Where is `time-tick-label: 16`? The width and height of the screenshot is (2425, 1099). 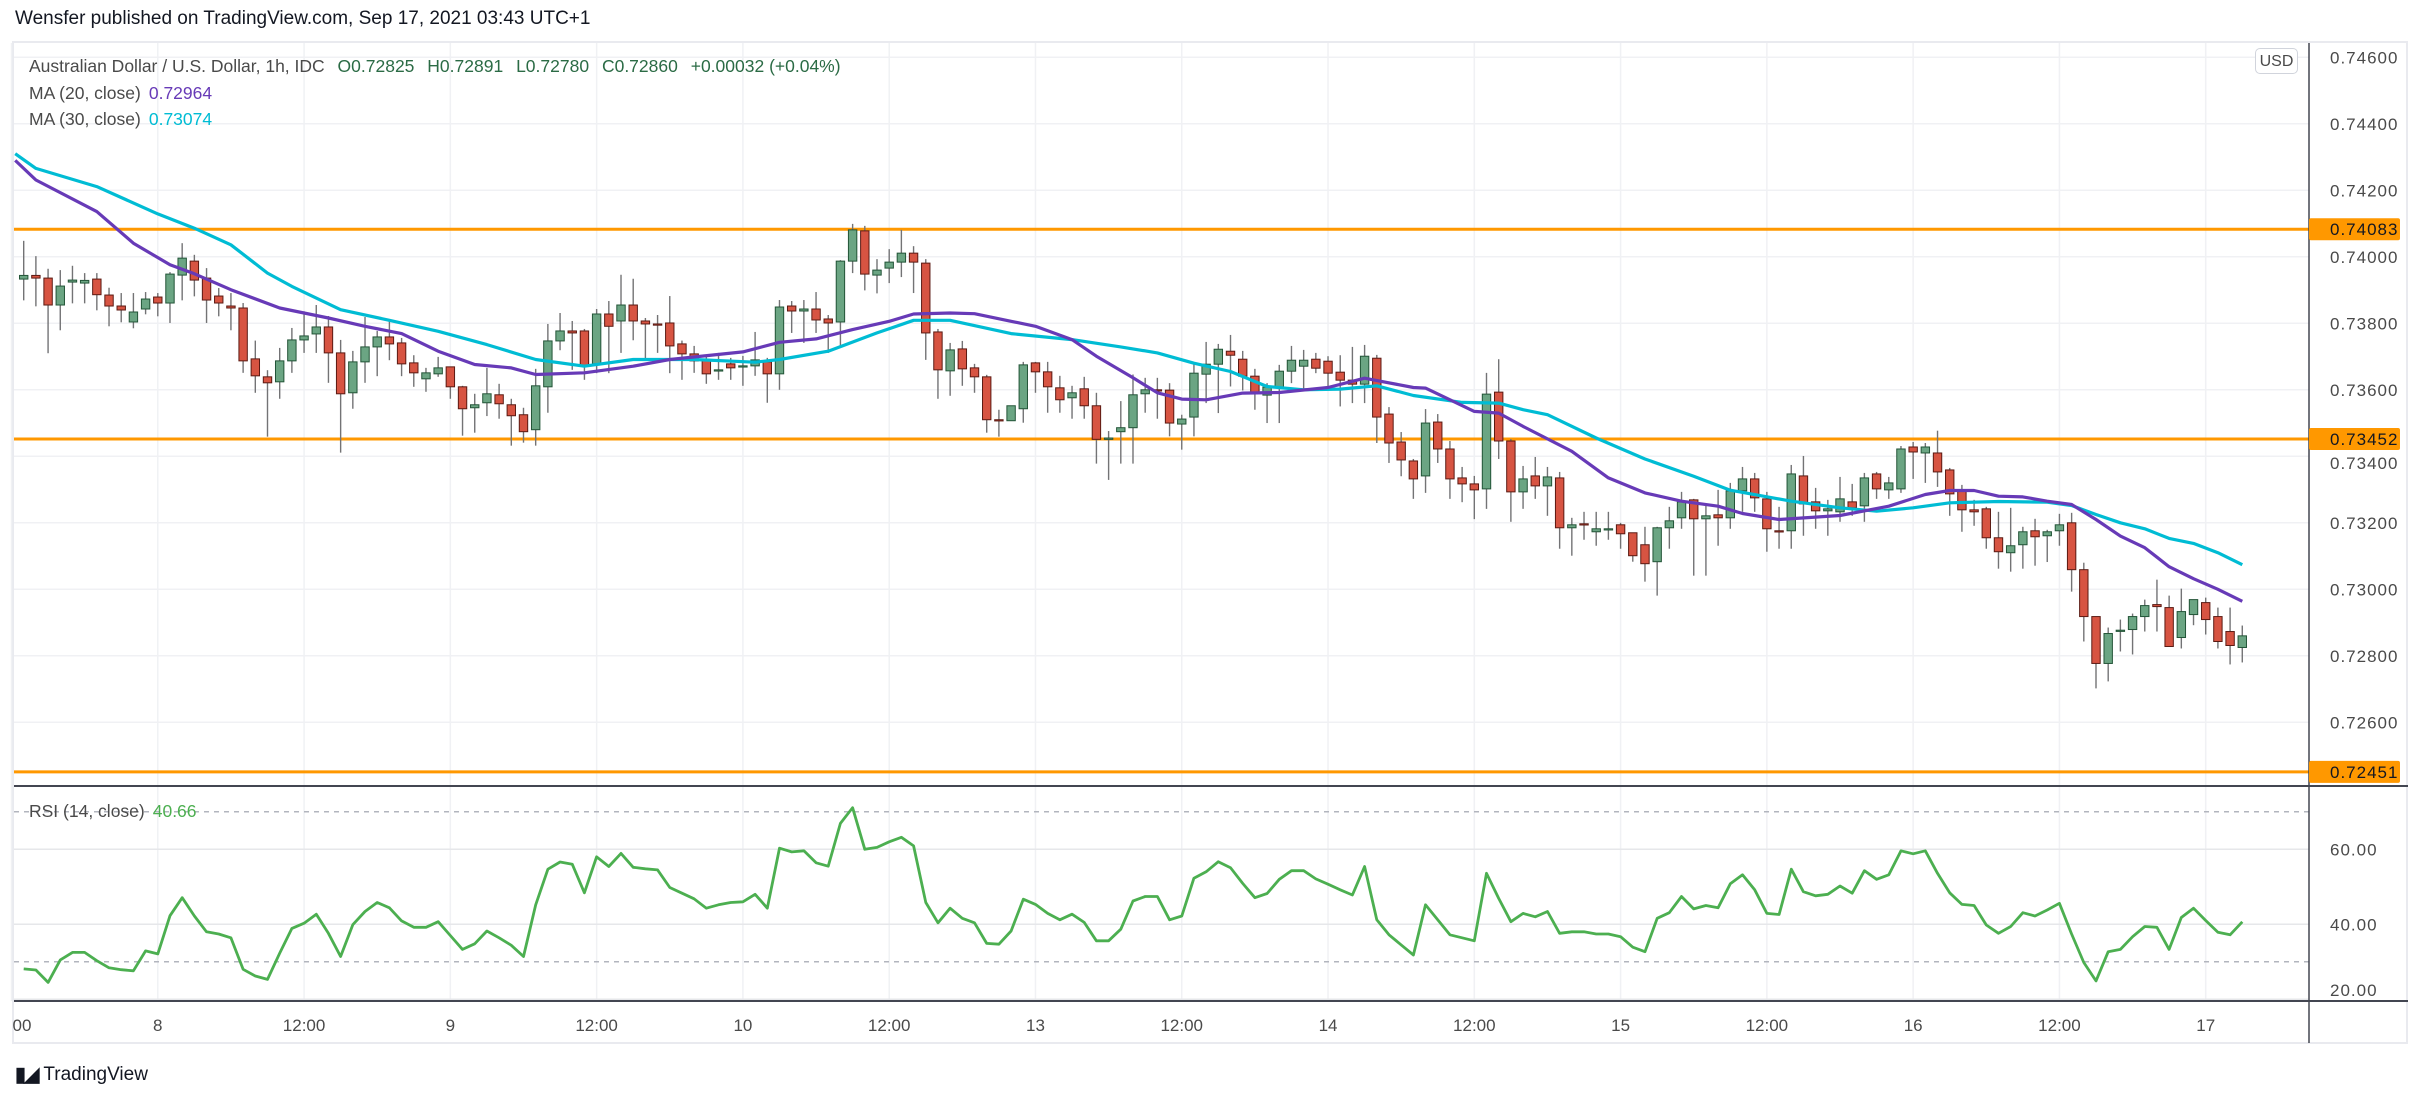
time-tick-label: 16 is located at coordinates (1913, 1025).